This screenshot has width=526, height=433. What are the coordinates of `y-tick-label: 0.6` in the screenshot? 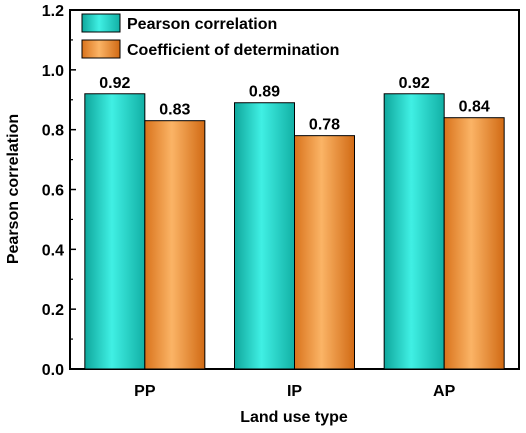 It's located at (53, 191).